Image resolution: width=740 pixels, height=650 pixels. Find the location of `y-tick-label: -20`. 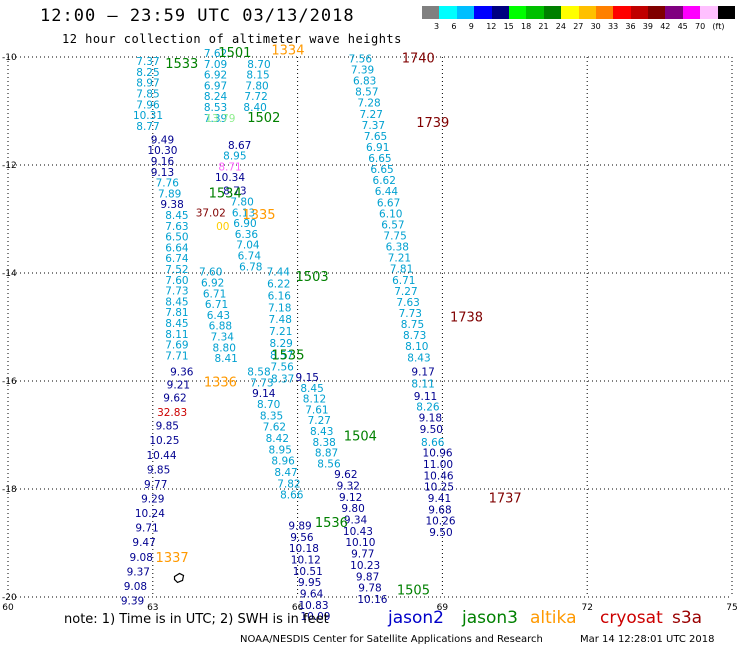

y-tick-label: -20 is located at coordinates (9, 598).